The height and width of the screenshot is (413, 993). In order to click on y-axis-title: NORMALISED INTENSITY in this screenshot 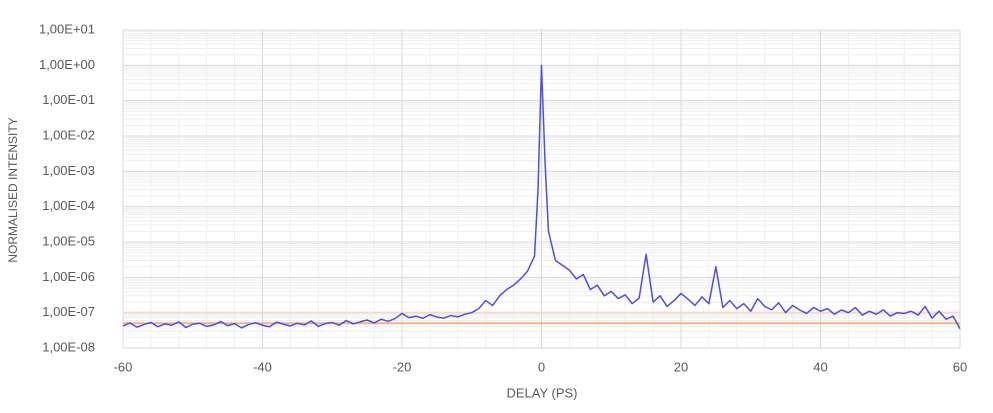, I will do `click(13, 189)`.